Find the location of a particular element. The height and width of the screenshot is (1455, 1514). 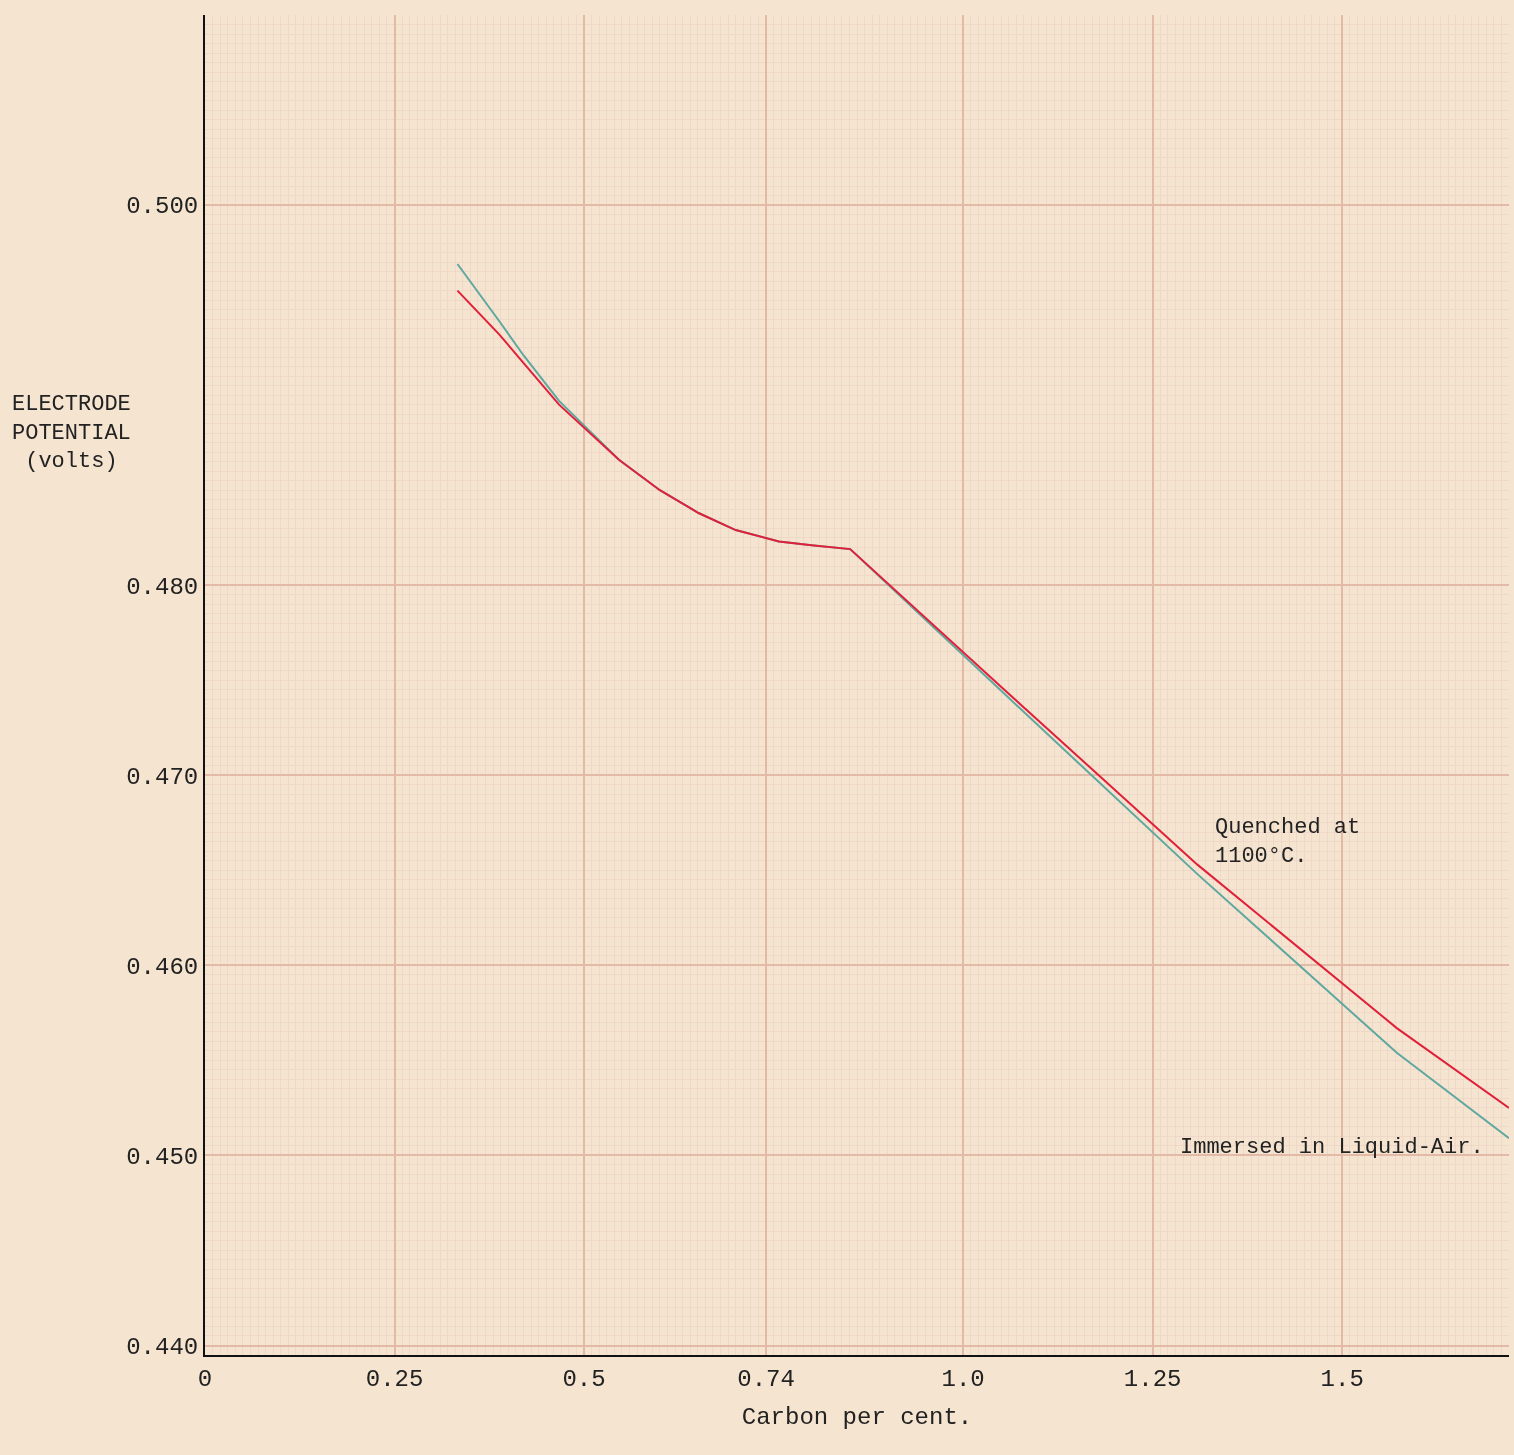

x-tick-label: 0 is located at coordinates (205, 1379).